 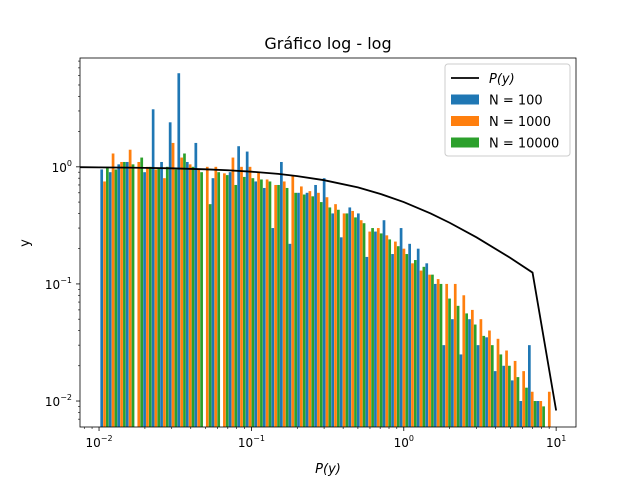 What do you see at coordinates (98, 442) in the screenshot?
I see `x-tick-label: 10⁻²` at bounding box center [98, 442].